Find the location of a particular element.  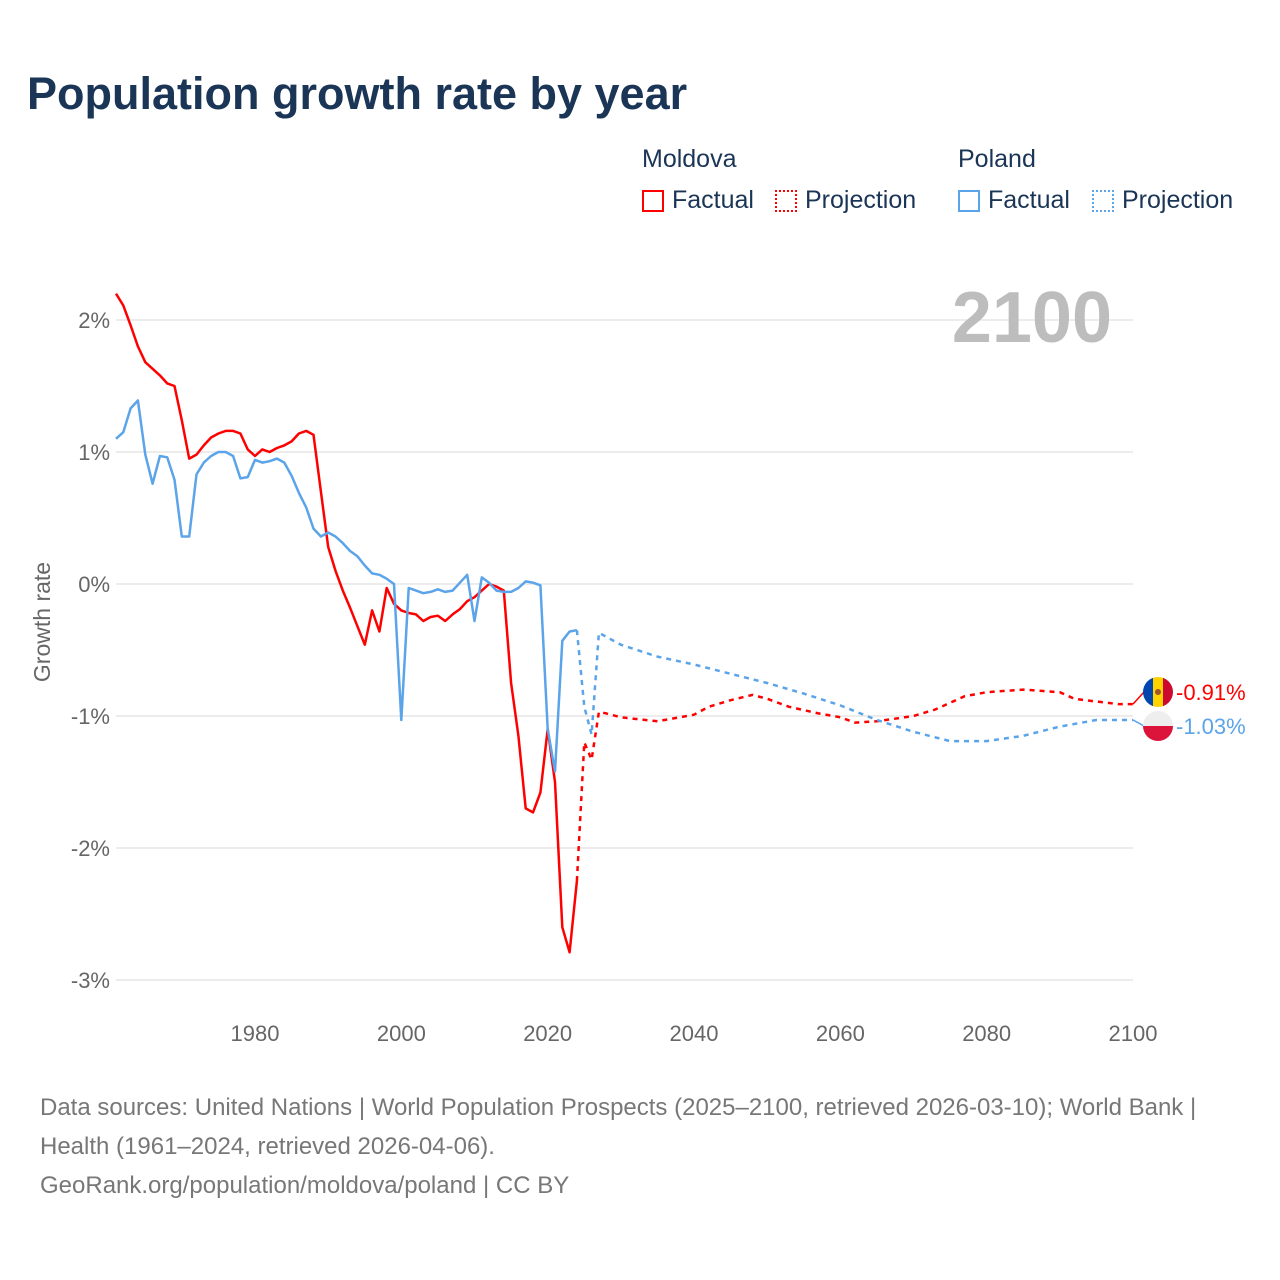

y-tick-label: -3% is located at coordinates (90, 980).